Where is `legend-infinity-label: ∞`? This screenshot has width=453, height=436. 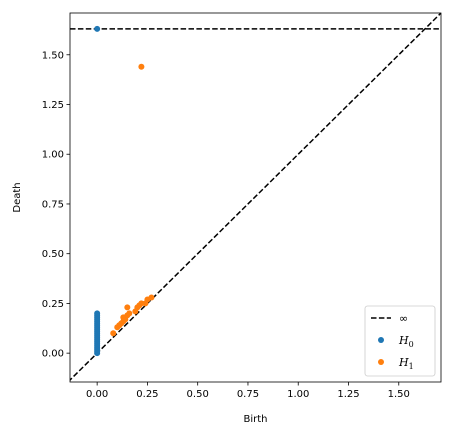 legend-infinity-label: ∞ is located at coordinates (403, 318).